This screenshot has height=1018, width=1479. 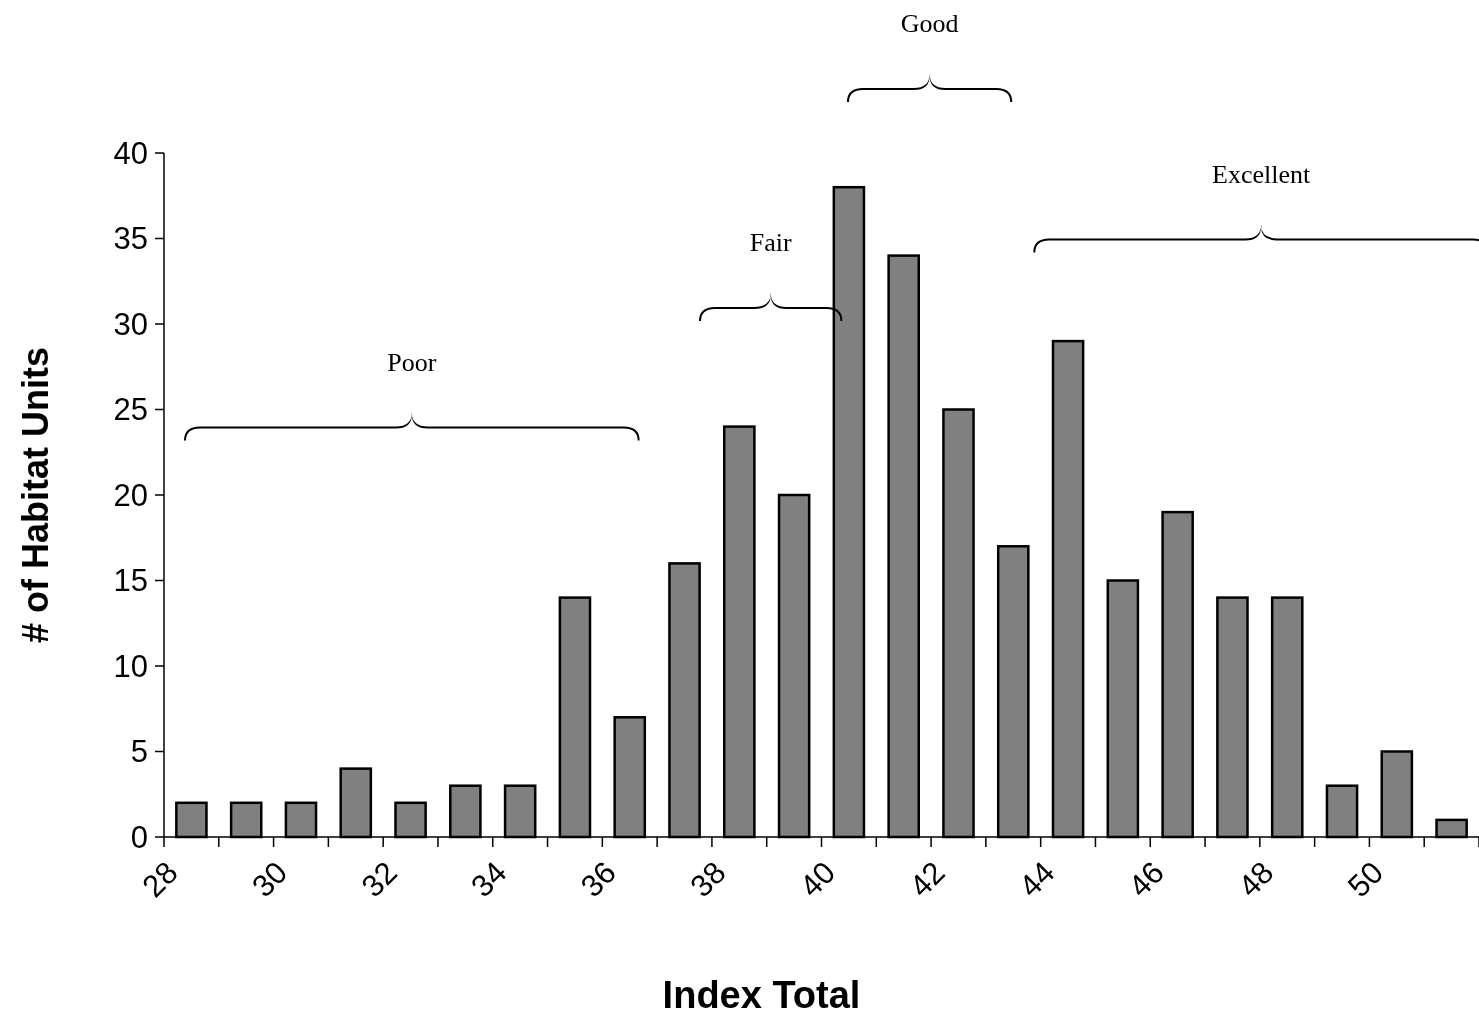 I want to click on y-axis-title: # of Habitat Units, so click(x=35, y=495).